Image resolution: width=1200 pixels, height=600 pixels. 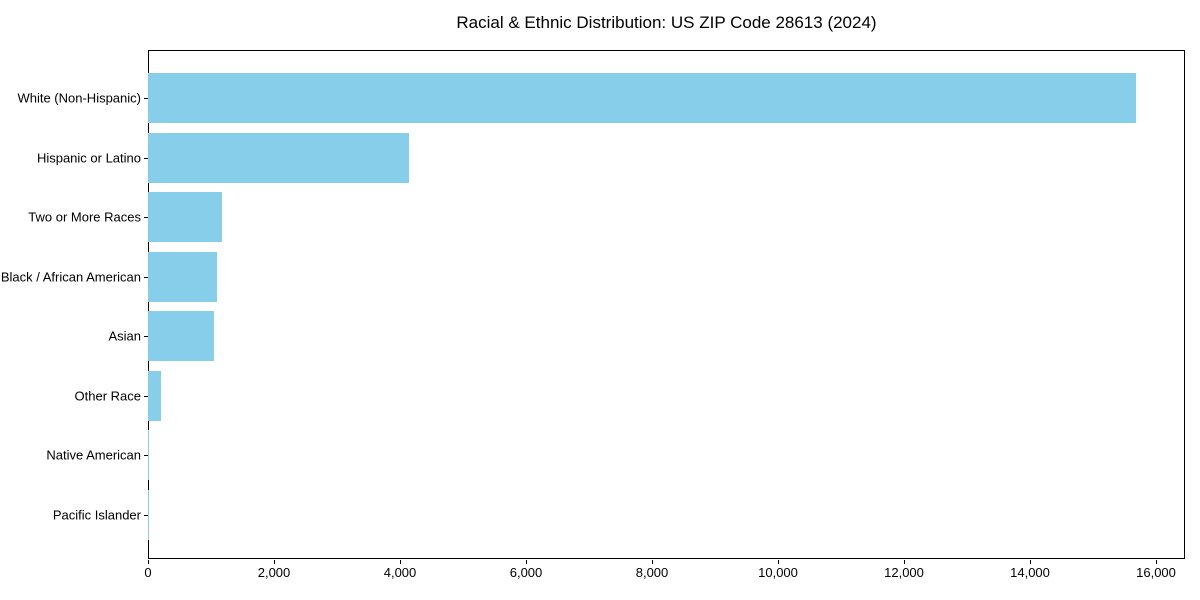 I want to click on x-tick-label: 14,000, so click(x=1030, y=572).